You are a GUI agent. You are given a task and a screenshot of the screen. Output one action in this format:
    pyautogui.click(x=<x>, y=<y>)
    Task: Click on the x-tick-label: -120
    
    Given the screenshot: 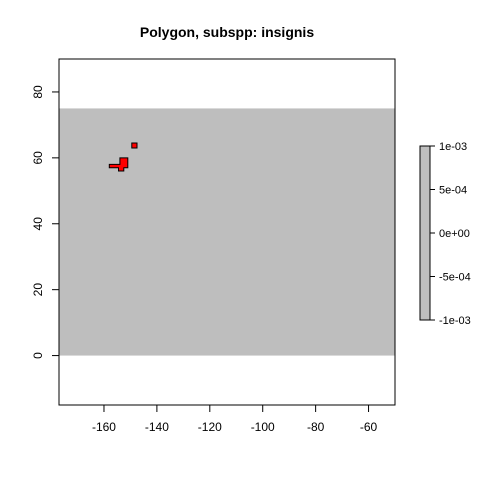 What is the action you would take?
    pyautogui.click(x=210, y=427)
    